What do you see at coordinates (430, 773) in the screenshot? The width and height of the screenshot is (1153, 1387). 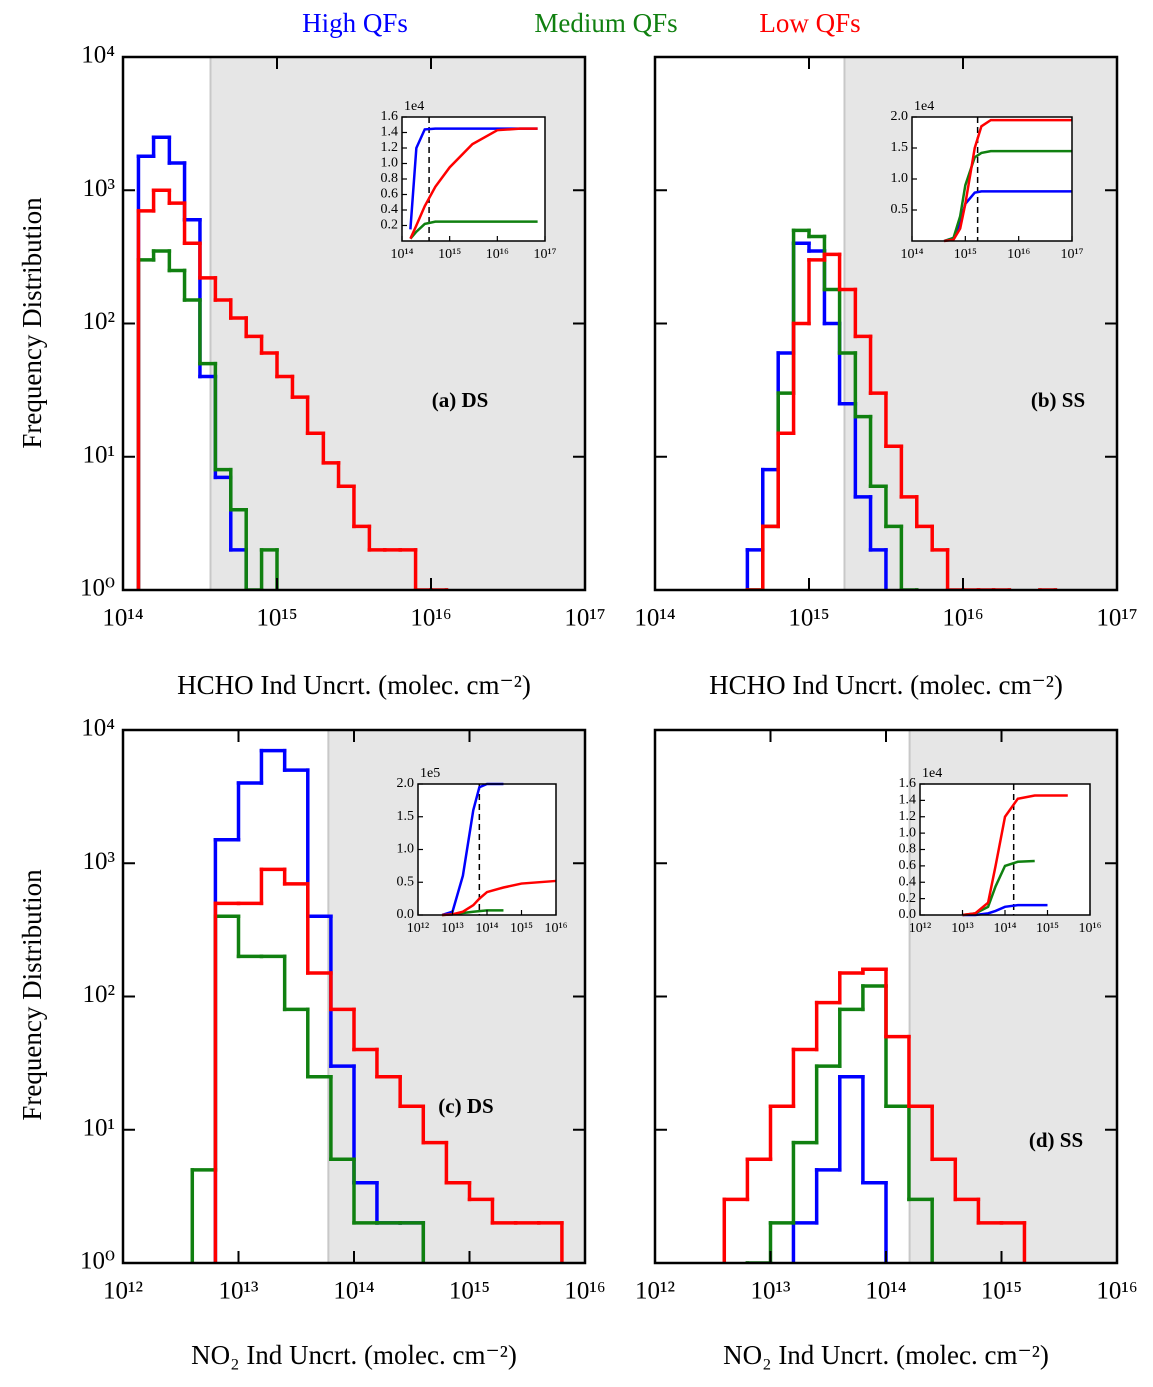 I see `inset-offset-label: 1e5` at bounding box center [430, 773].